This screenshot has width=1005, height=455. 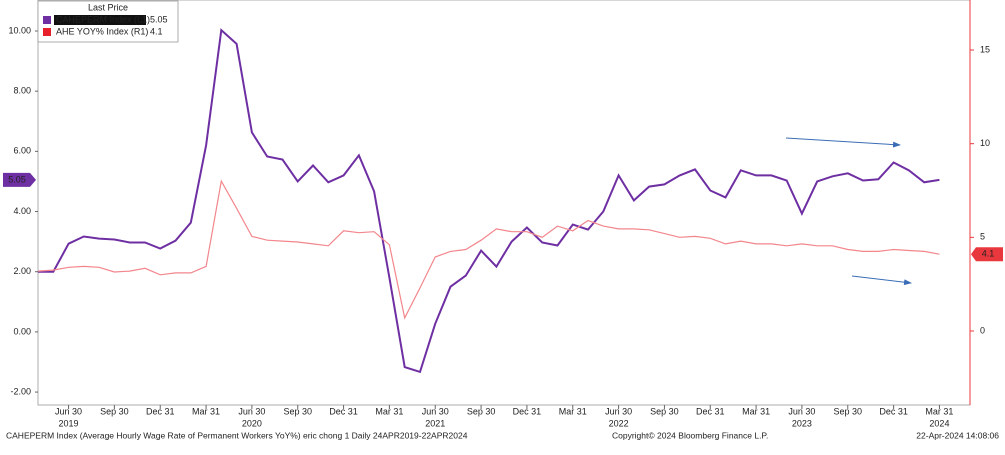 What do you see at coordinates (22, 91) in the screenshot?
I see `y-tick-label: 8.00` at bounding box center [22, 91].